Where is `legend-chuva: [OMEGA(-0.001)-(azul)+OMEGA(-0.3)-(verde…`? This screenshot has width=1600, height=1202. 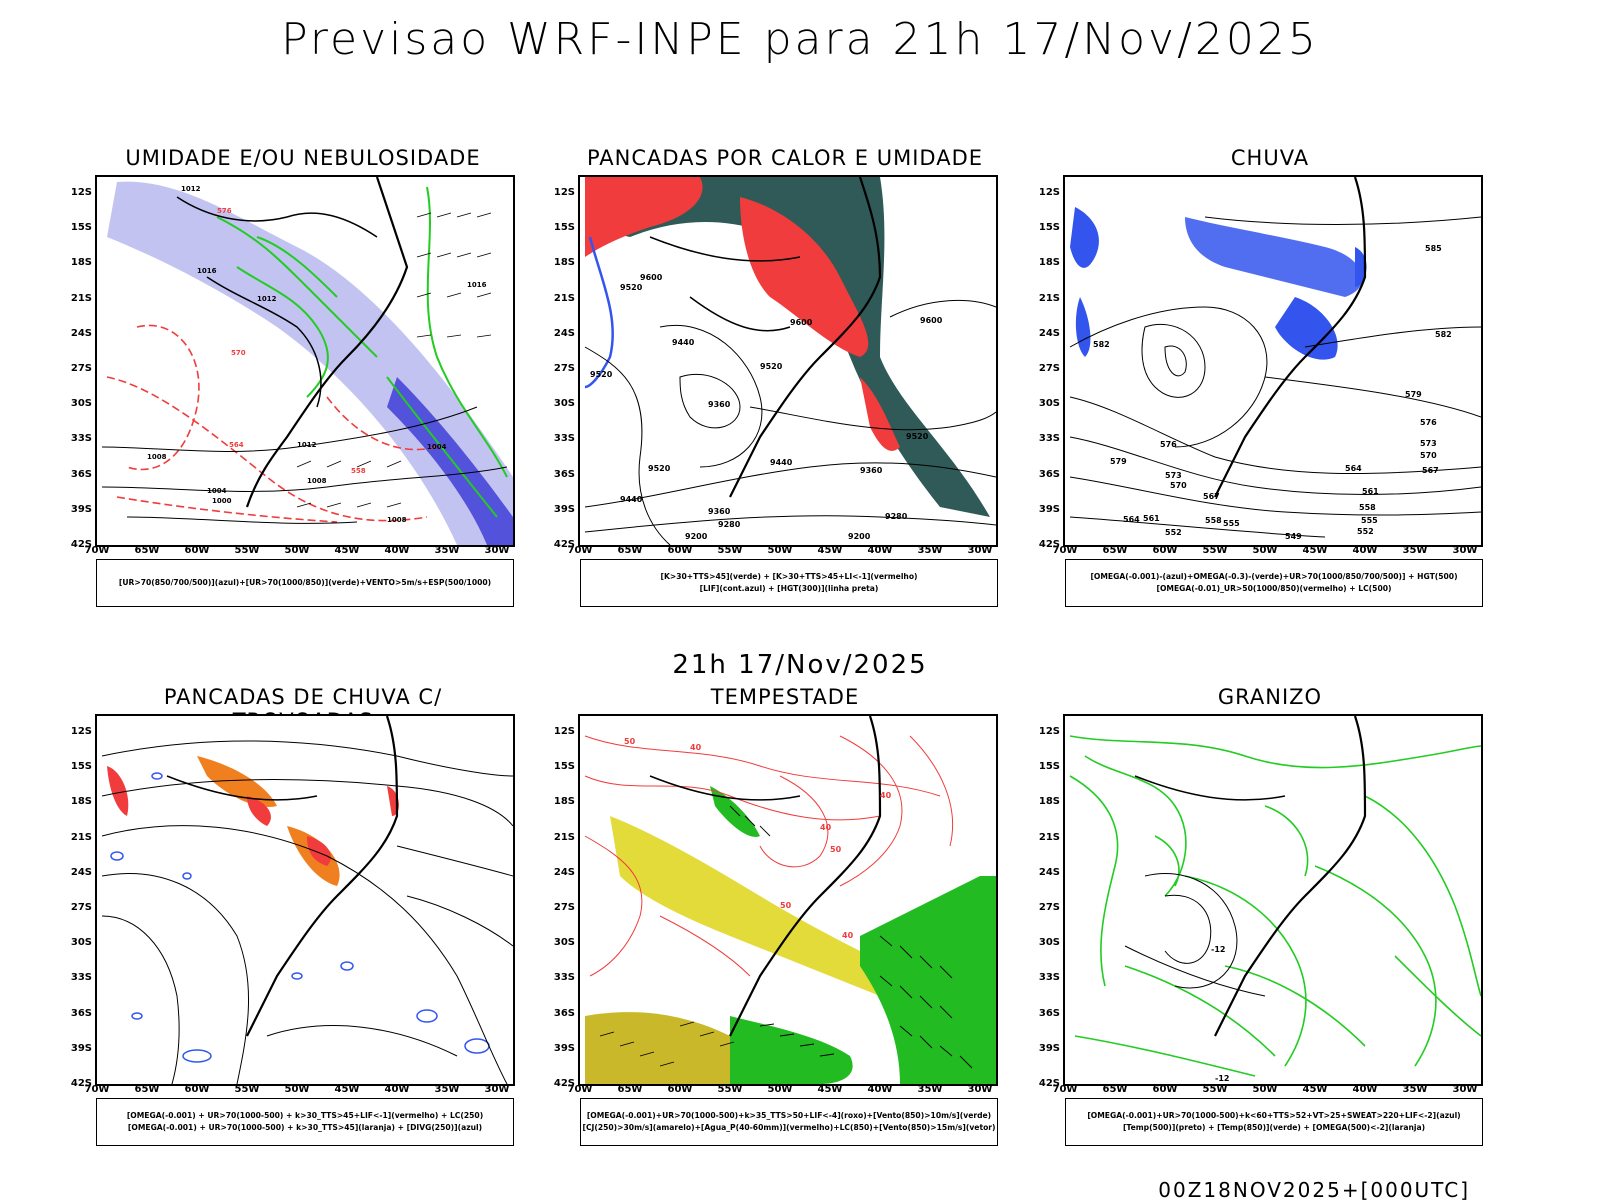 legend-chuva: [OMEGA(-0.001)-(azul)+OMEGA(-0.3)-(verde… is located at coordinates (1274, 583).